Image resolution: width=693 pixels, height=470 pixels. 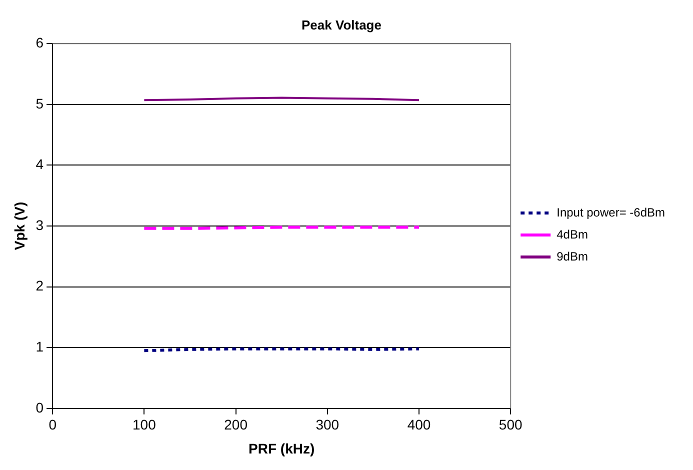 What do you see at coordinates (40, 164) in the screenshot?
I see `y-tick-label: 4` at bounding box center [40, 164].